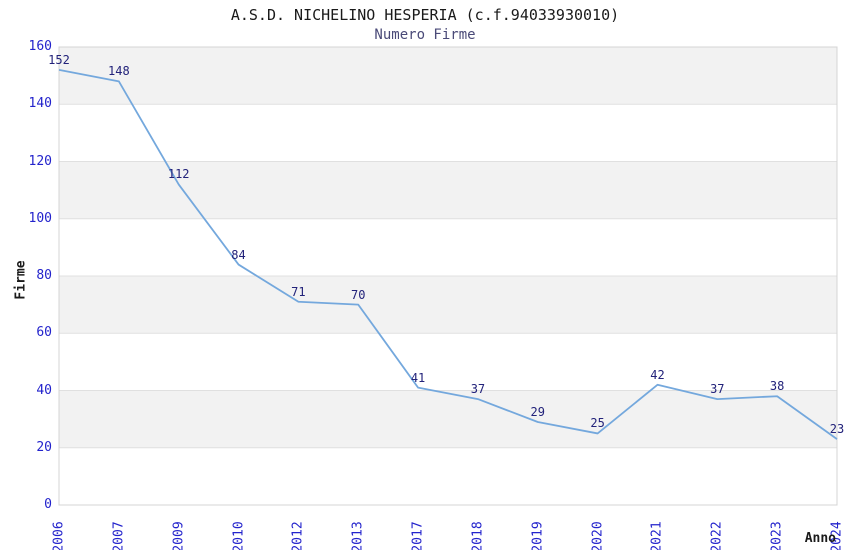 The image size is (850, 550). What do you see at coordinates (48, 504) in the screenshot?
I see `y-tick-label: 0` at bounding box center [48, 504].